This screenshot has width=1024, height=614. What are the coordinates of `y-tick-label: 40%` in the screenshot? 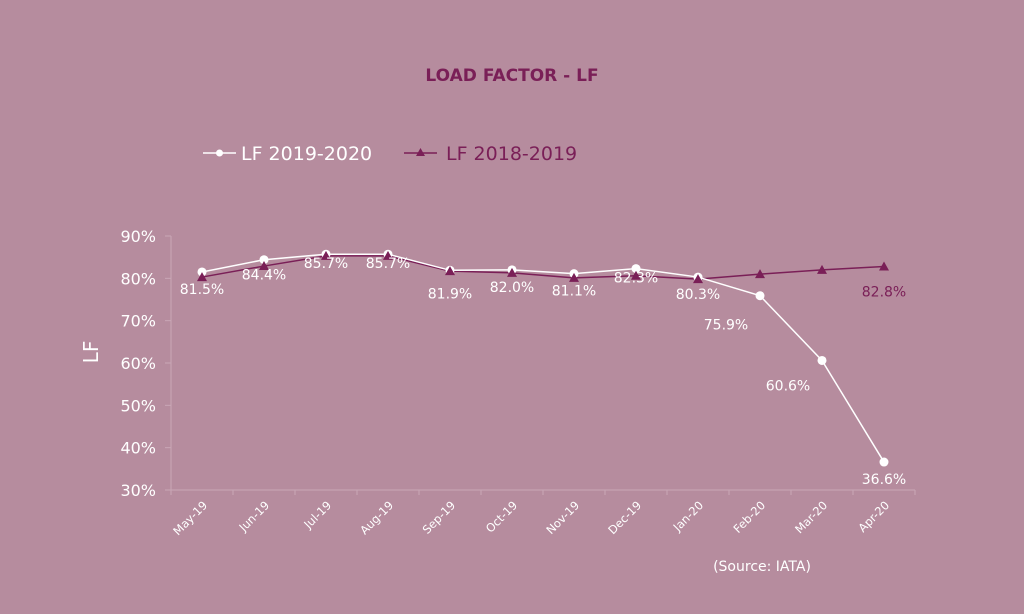 It's located at (138, 448).